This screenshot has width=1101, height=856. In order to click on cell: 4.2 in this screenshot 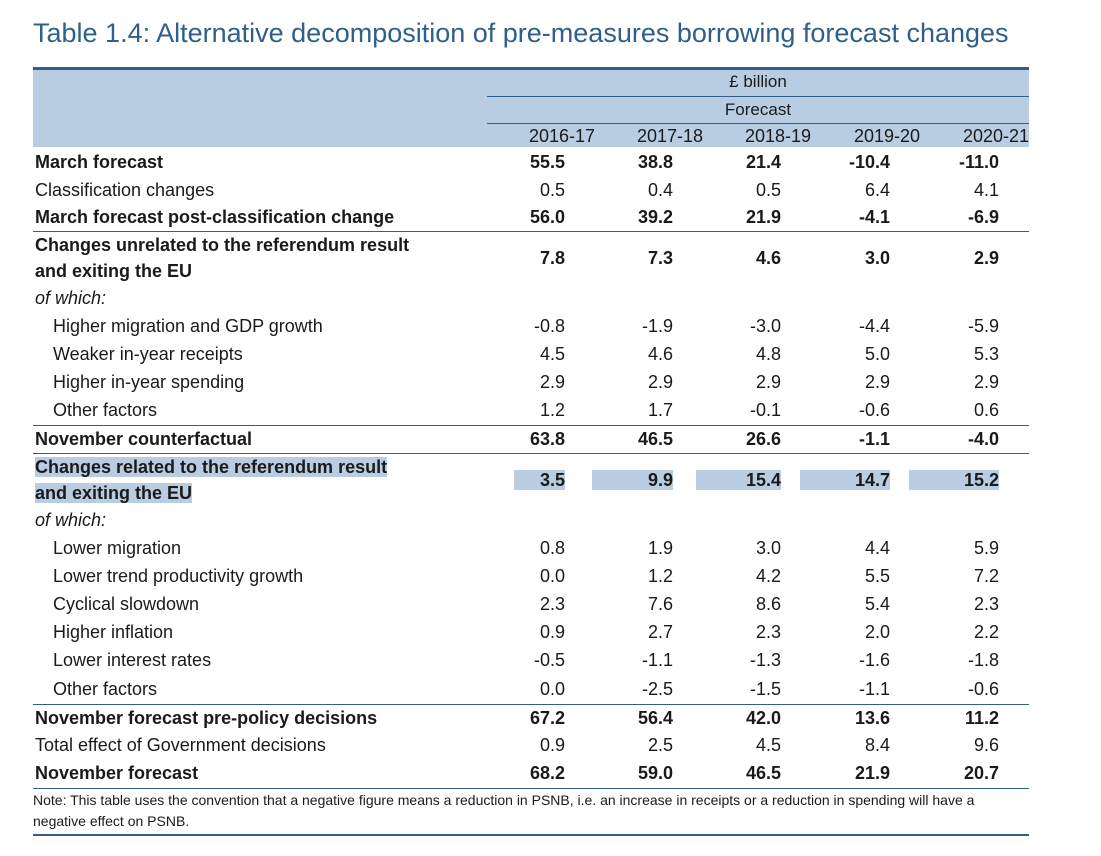, I will do `click(768, 576)`.